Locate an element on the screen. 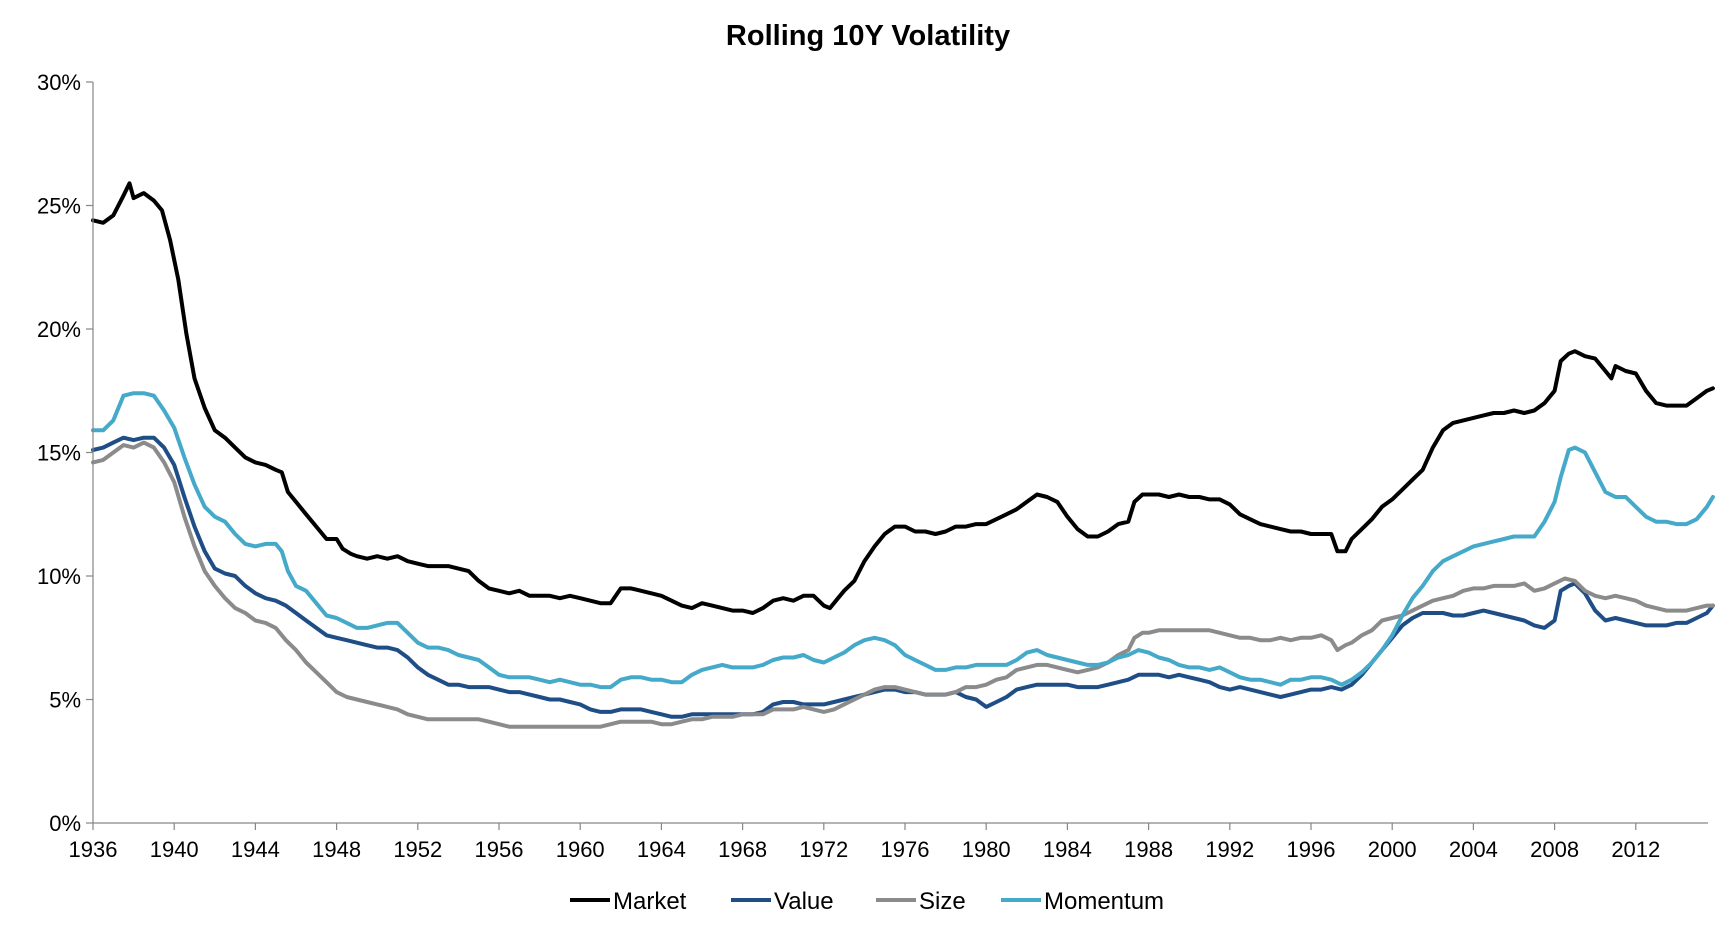  y-tick-label: 30% is located at coordinates (59, 82).